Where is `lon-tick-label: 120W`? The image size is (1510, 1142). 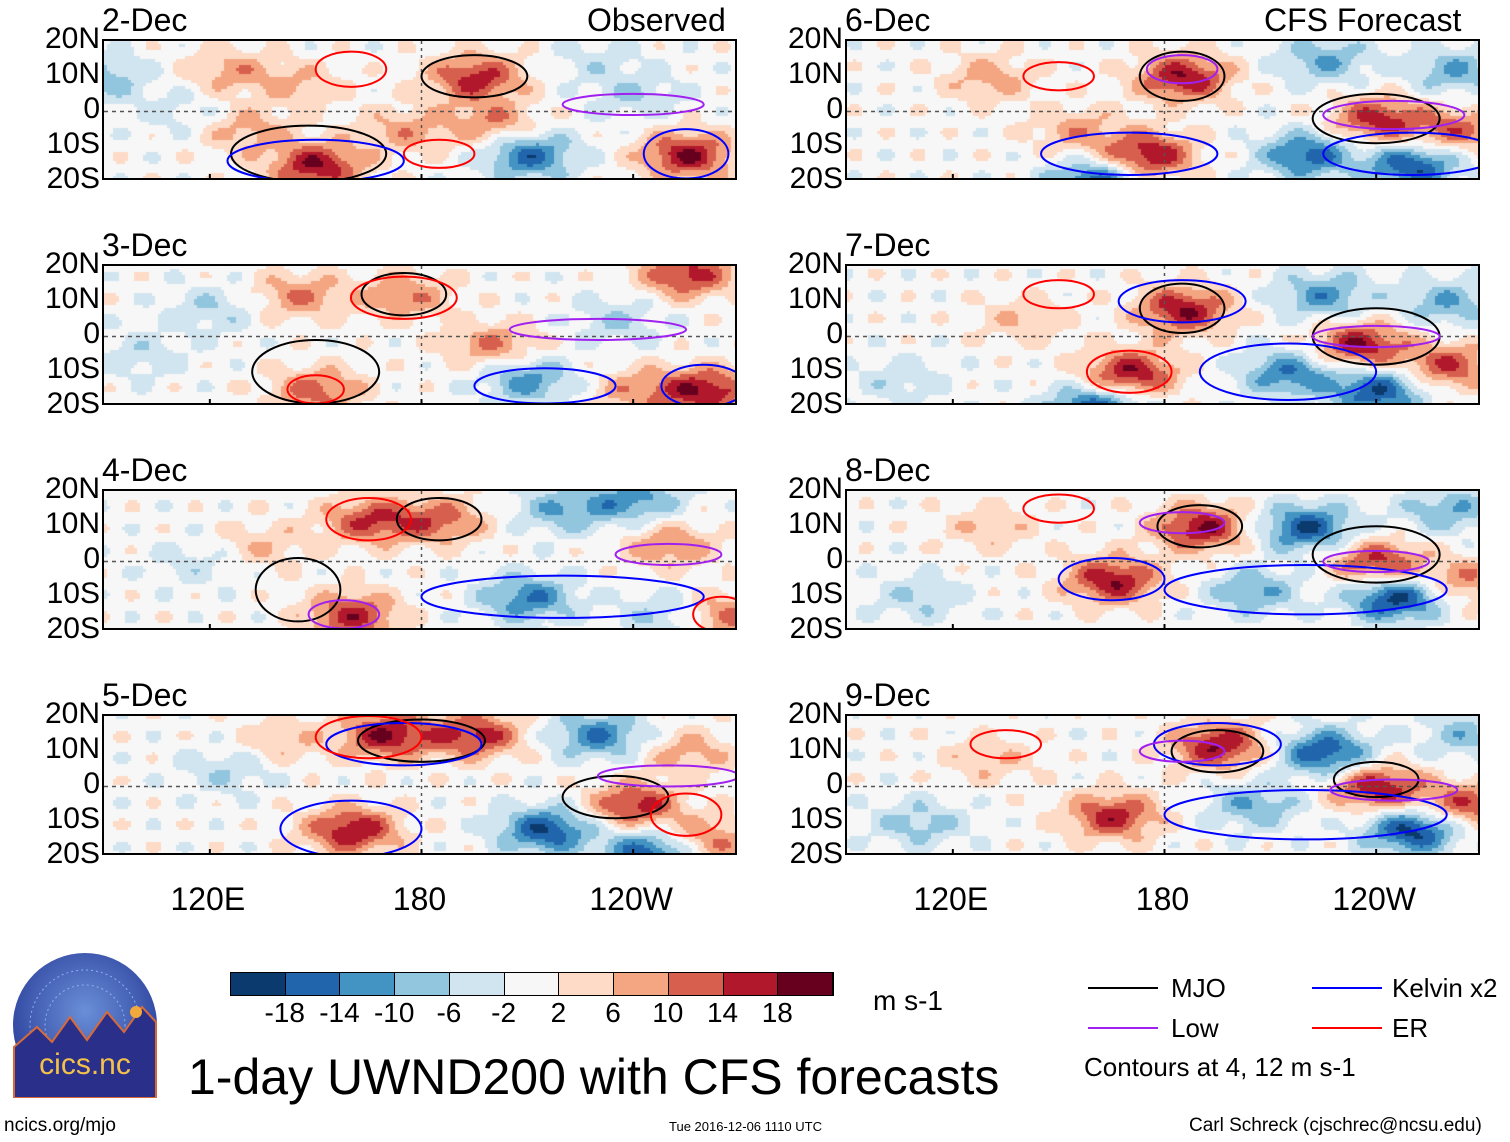 lon-tick-label: 120W is located at coordinates (1374, 899).